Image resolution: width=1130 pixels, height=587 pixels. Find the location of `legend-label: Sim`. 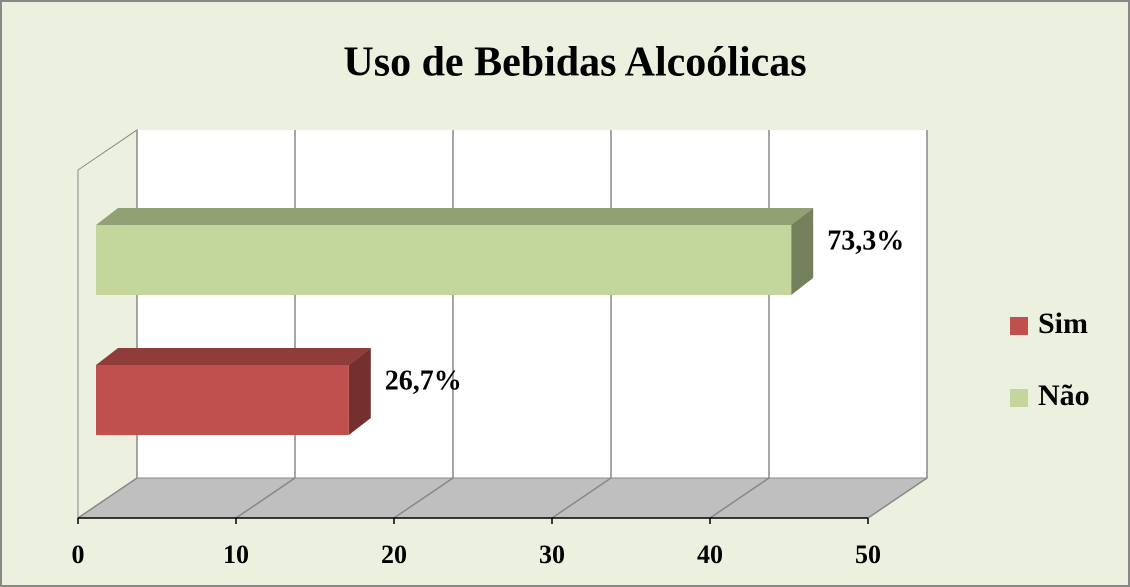

legend-label: Sim is located at coordinates (1063, 323).